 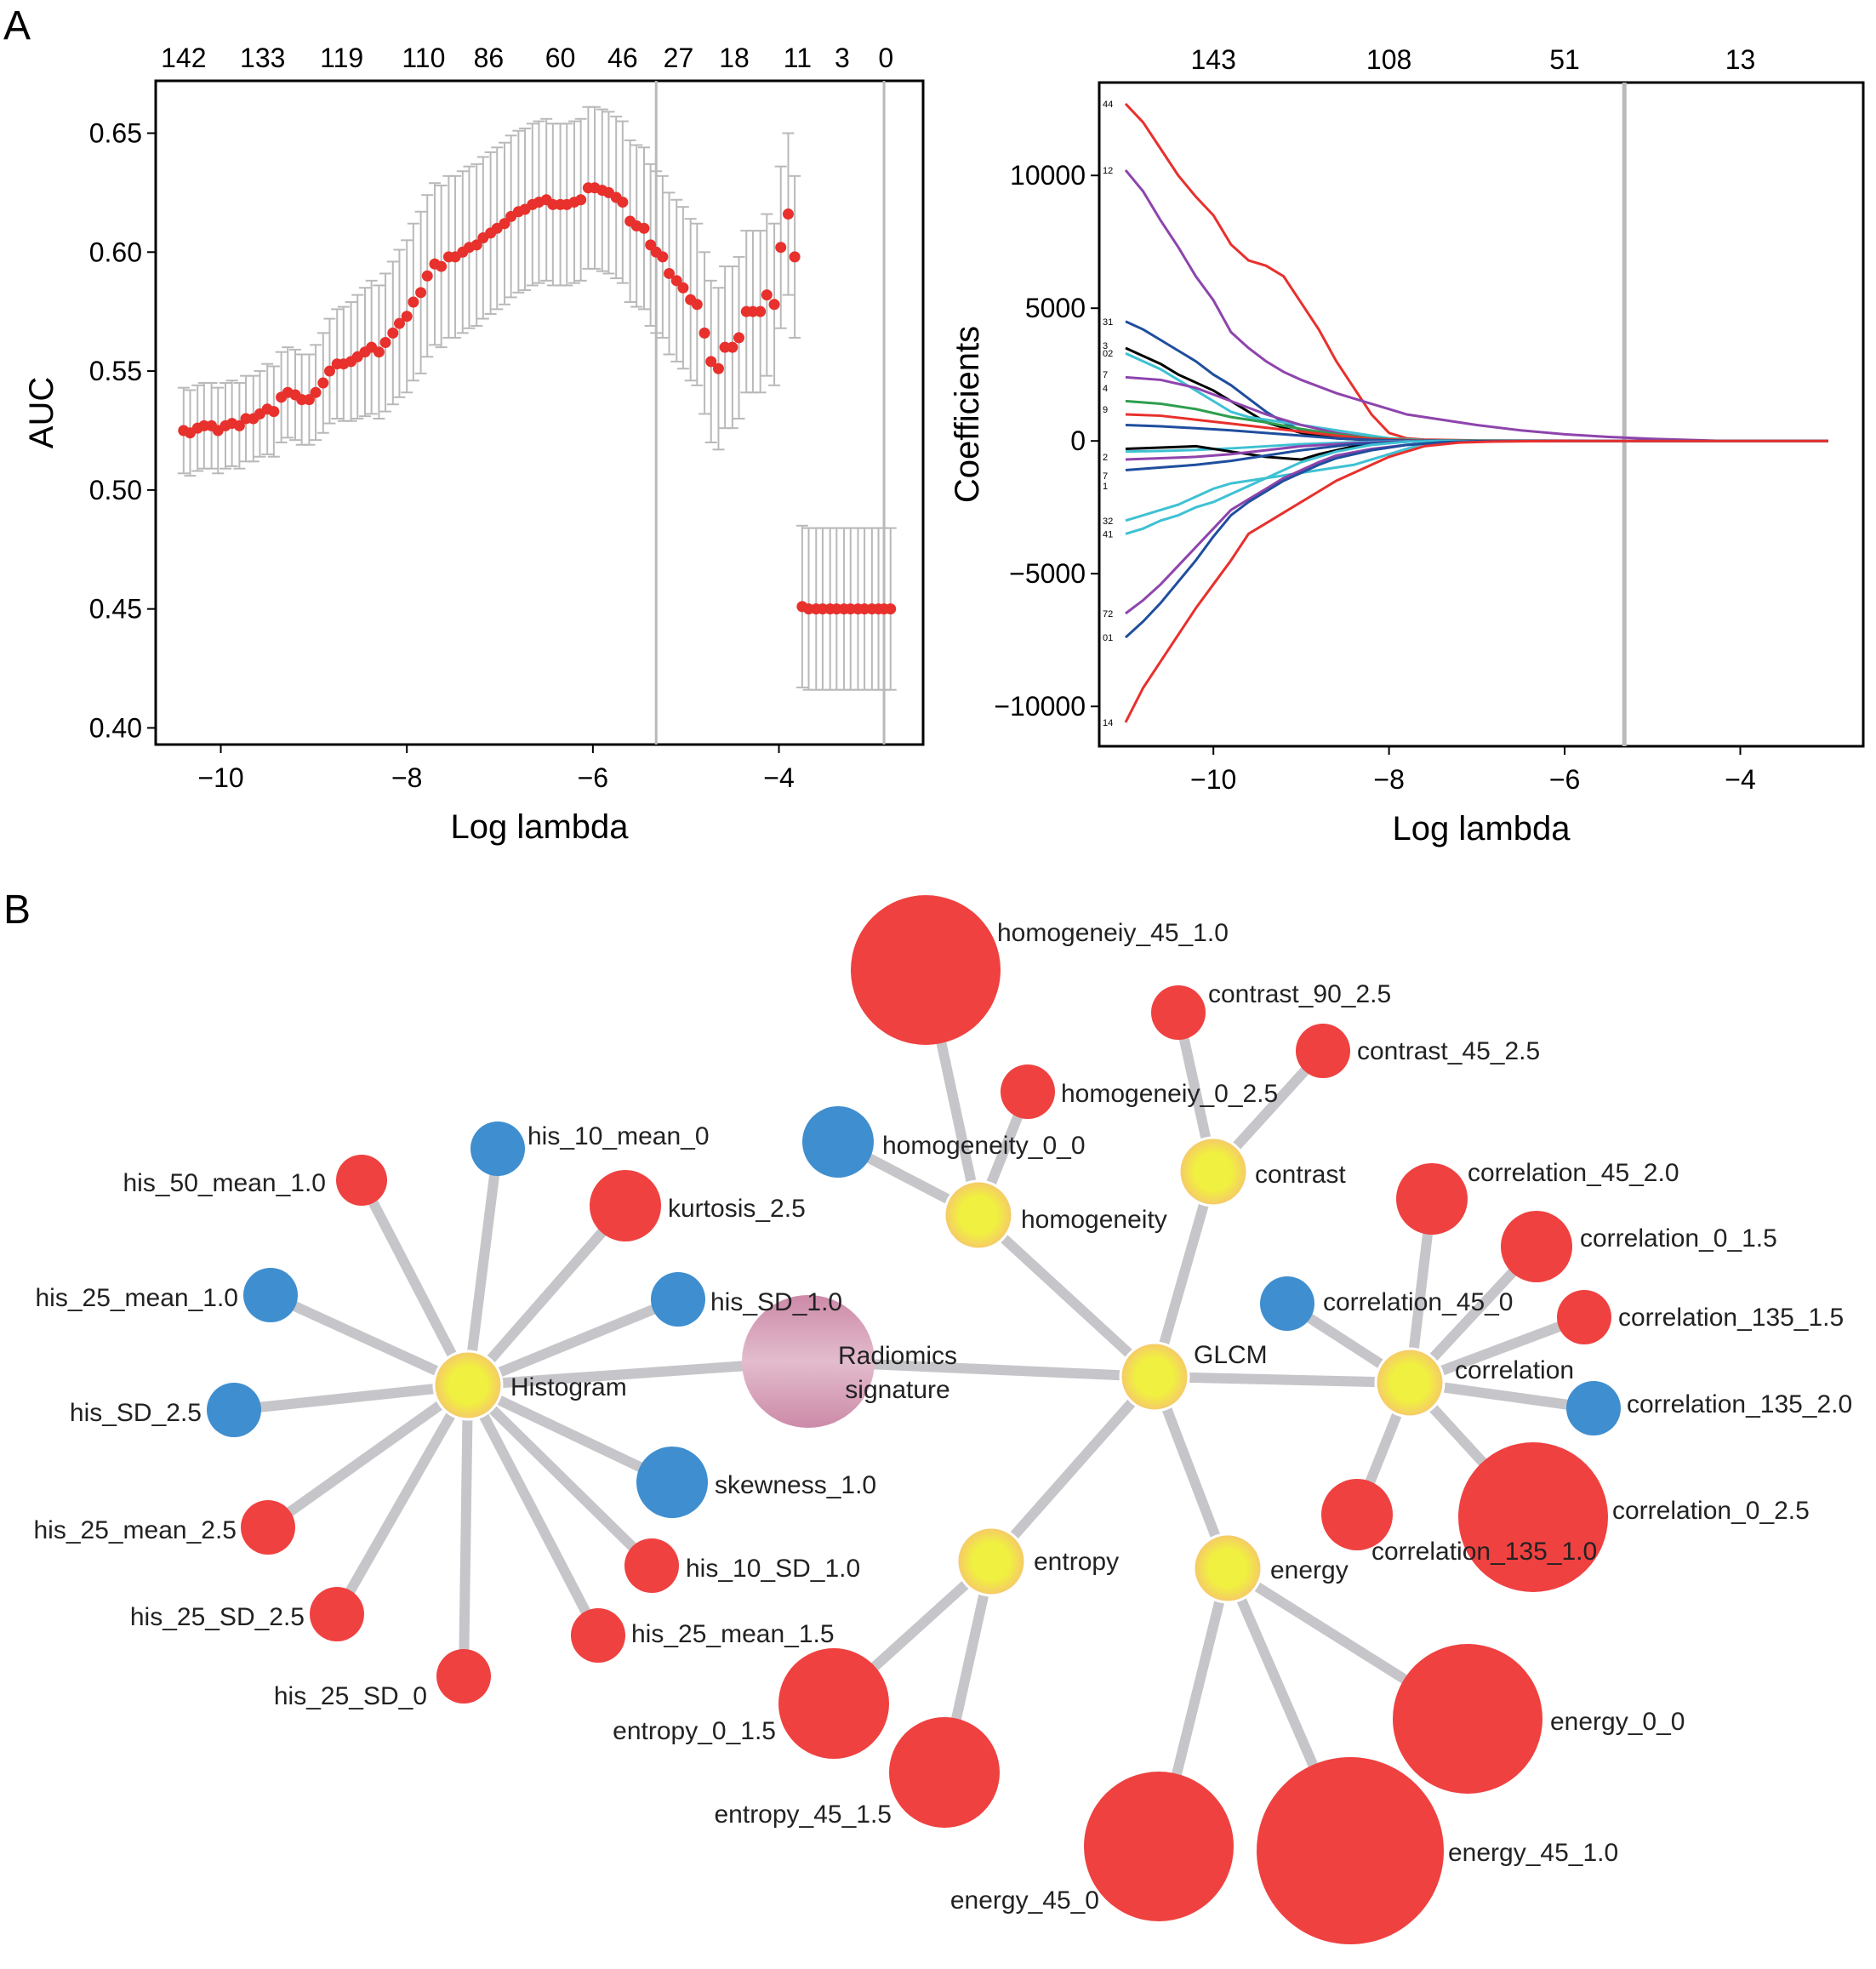 I want to click on node-label-energy-0-0: energy_0_0, so click(x=1617, y=1722).